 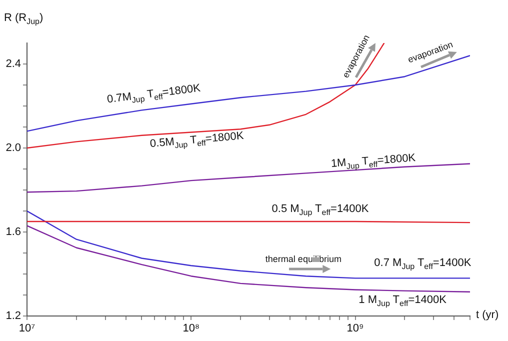 What do you see at coordinates (13, 148) in the screenshot?
I see `y-tick-label: 2.0` at bounding box center [13, 148].